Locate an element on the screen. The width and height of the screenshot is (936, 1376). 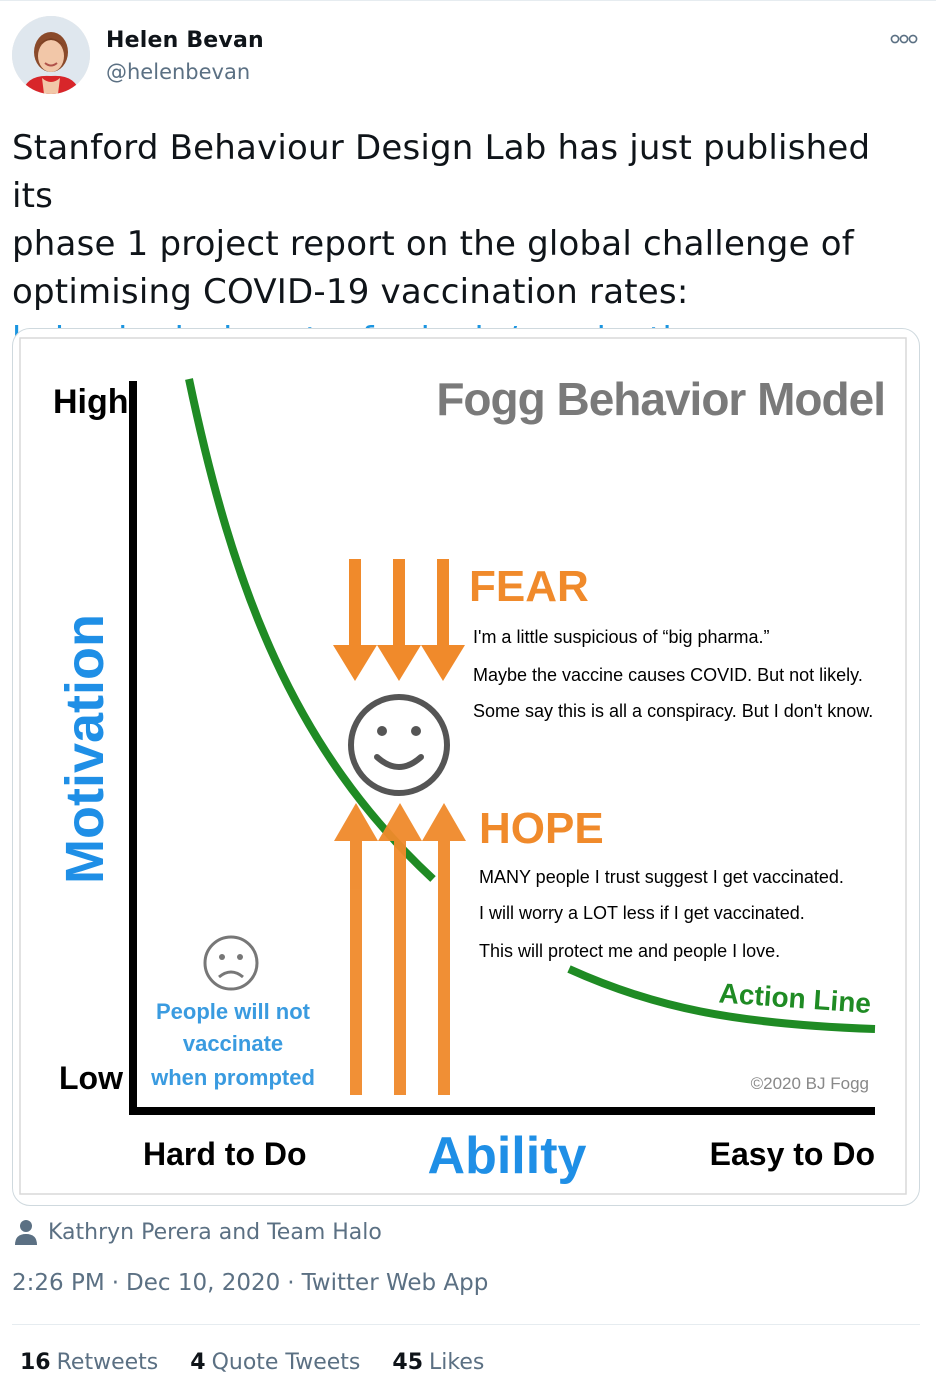
likes-label: Likes is located at coordinates (457, 1362).